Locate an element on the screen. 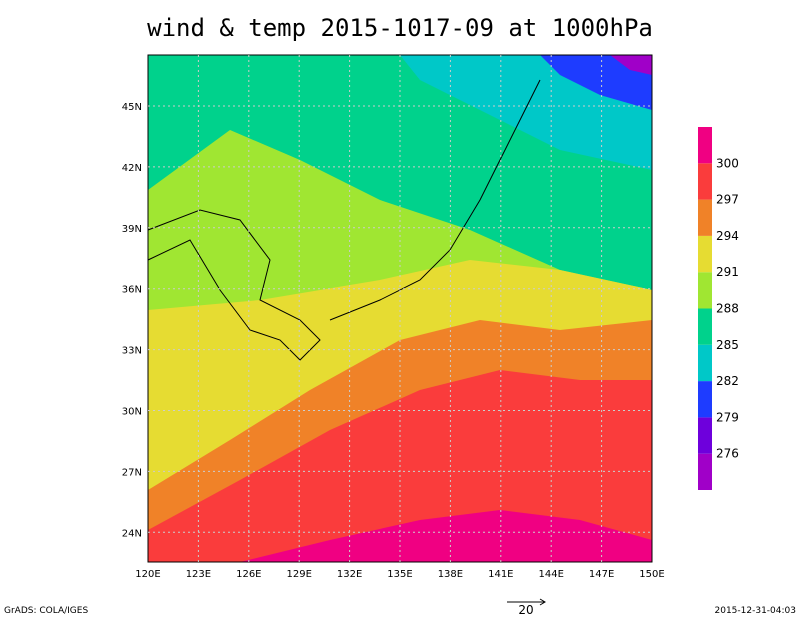 The height and width of the screenshot is (622, 800). lat-label: 36N is located at coordinates (132, 290).